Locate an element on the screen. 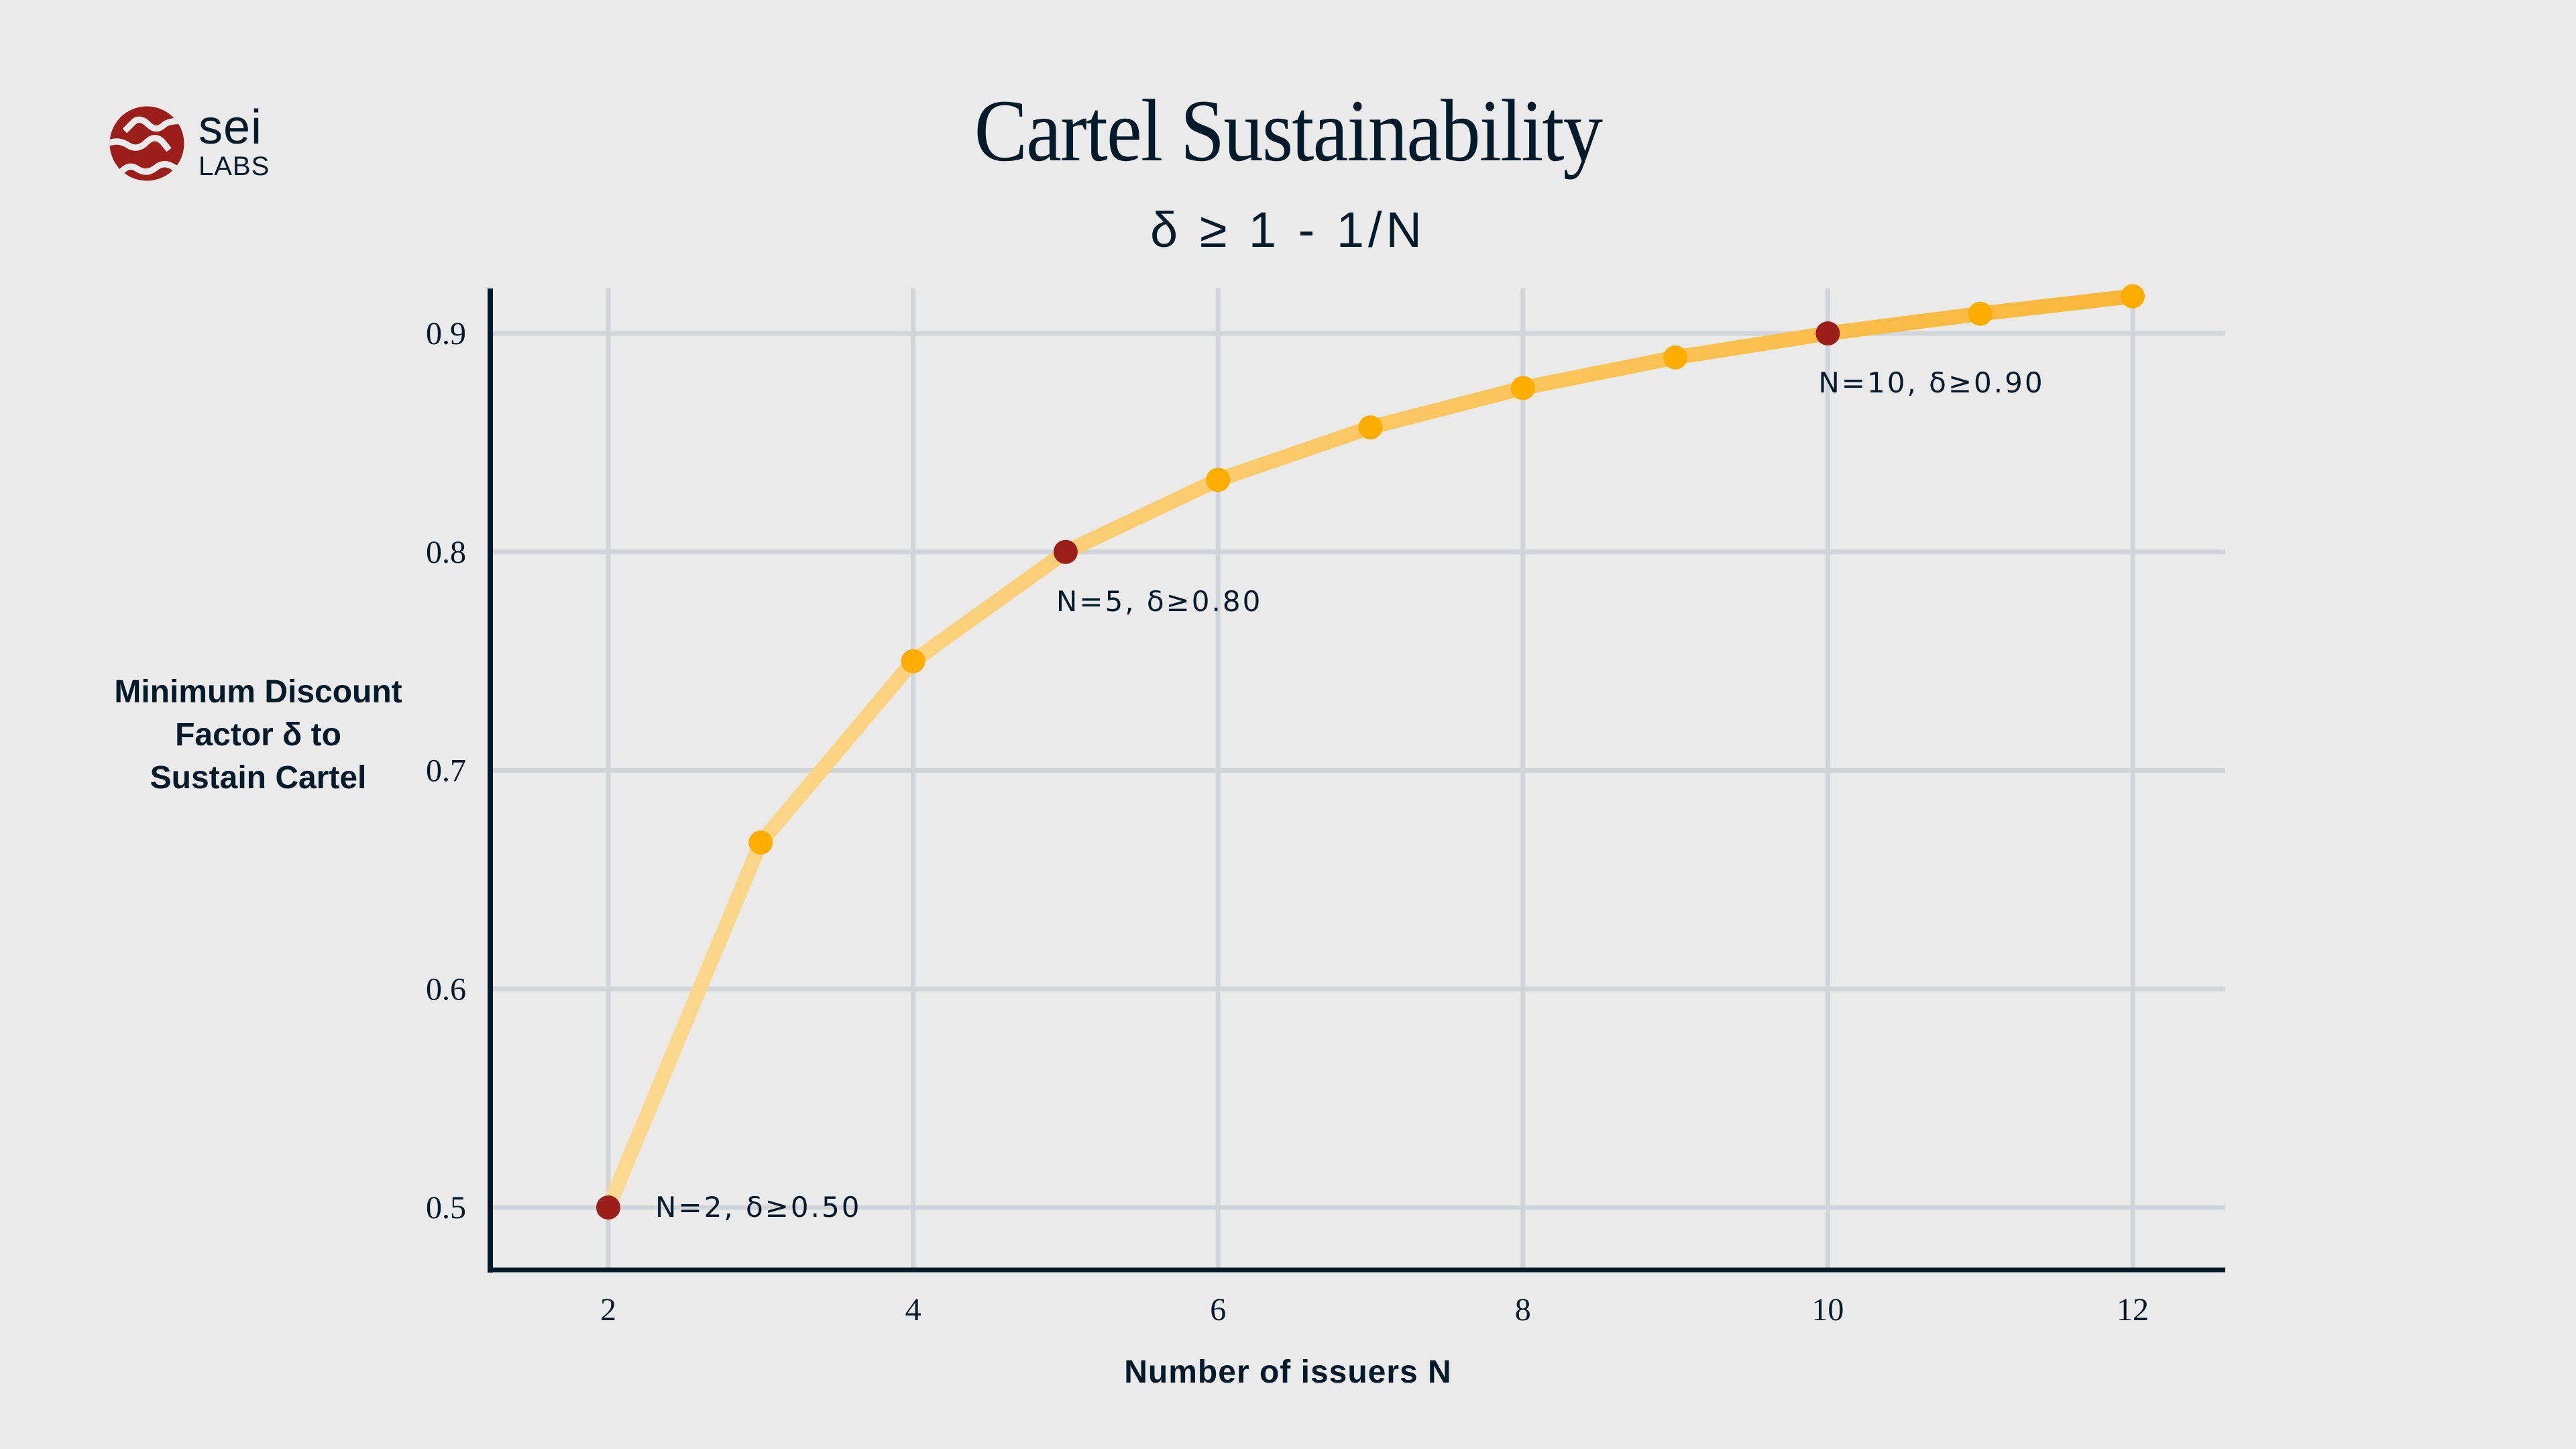  annotation-label: N=5, δ≥0.80 is located at coordinates (1159, 601).